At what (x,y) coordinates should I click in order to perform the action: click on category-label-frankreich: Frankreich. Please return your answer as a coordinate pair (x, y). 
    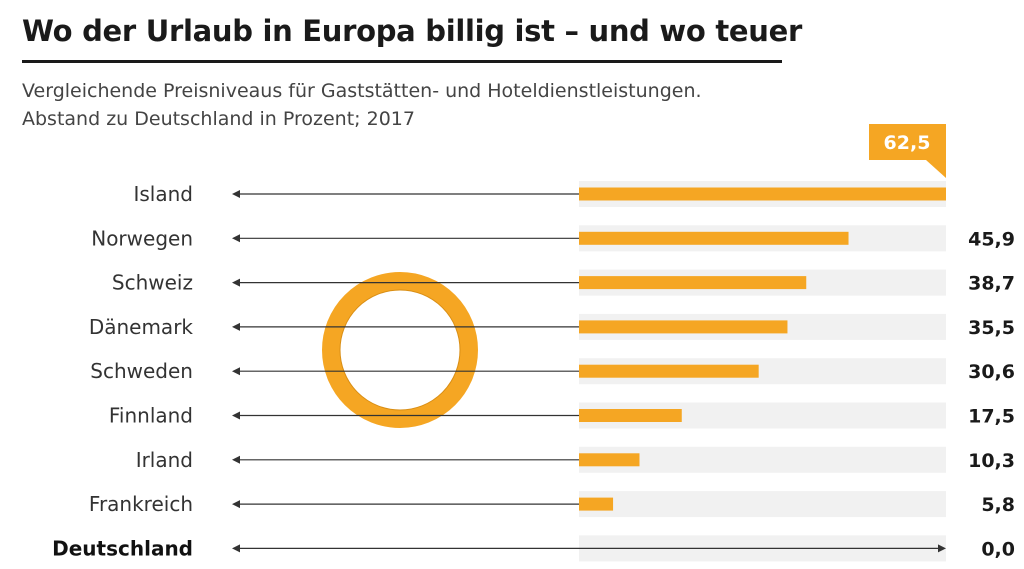
    Looking at the image, I should click on (141, 504).